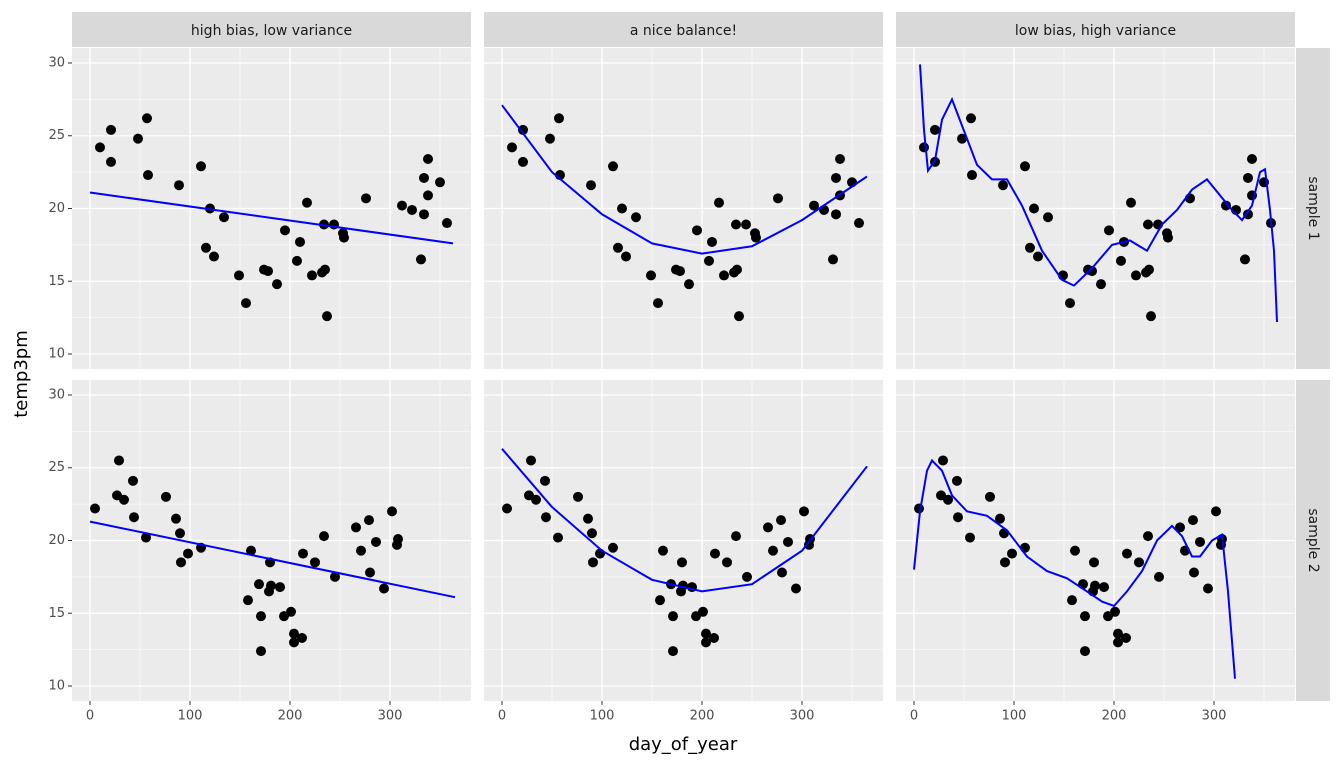 This screenshot has height=768, width=1344. Describe the element at coordinates (502, 716) in the screenshot. I see `x-tick-label: 0` at that location.